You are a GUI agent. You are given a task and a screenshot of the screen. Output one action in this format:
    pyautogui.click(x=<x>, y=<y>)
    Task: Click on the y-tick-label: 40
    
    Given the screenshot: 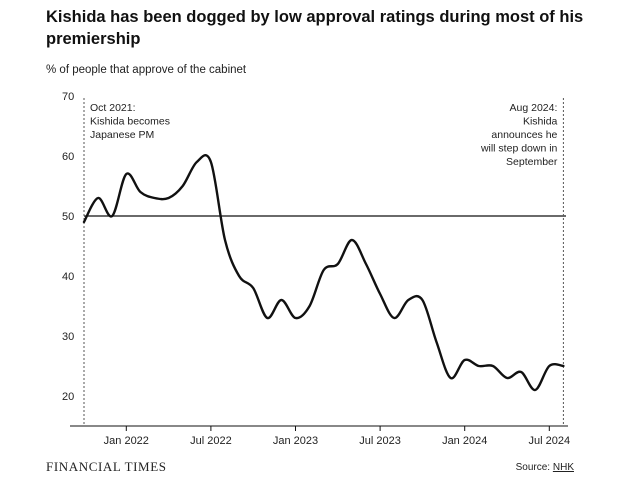 What is the action you would take?
    pyautogui.click(x=68, y=277)
    